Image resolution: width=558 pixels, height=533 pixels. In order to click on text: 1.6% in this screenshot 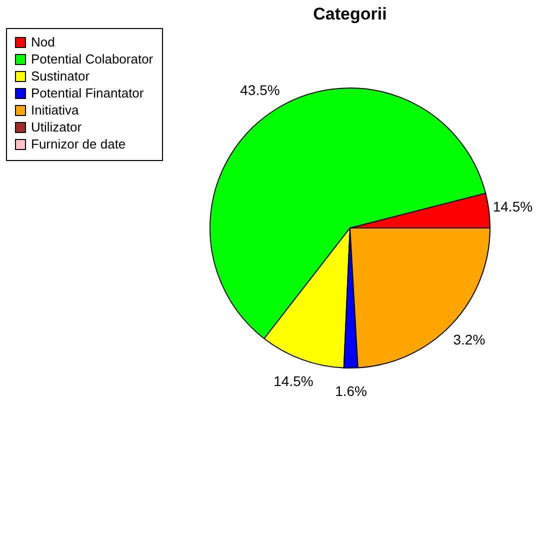, I will do `click(351, 390)`.